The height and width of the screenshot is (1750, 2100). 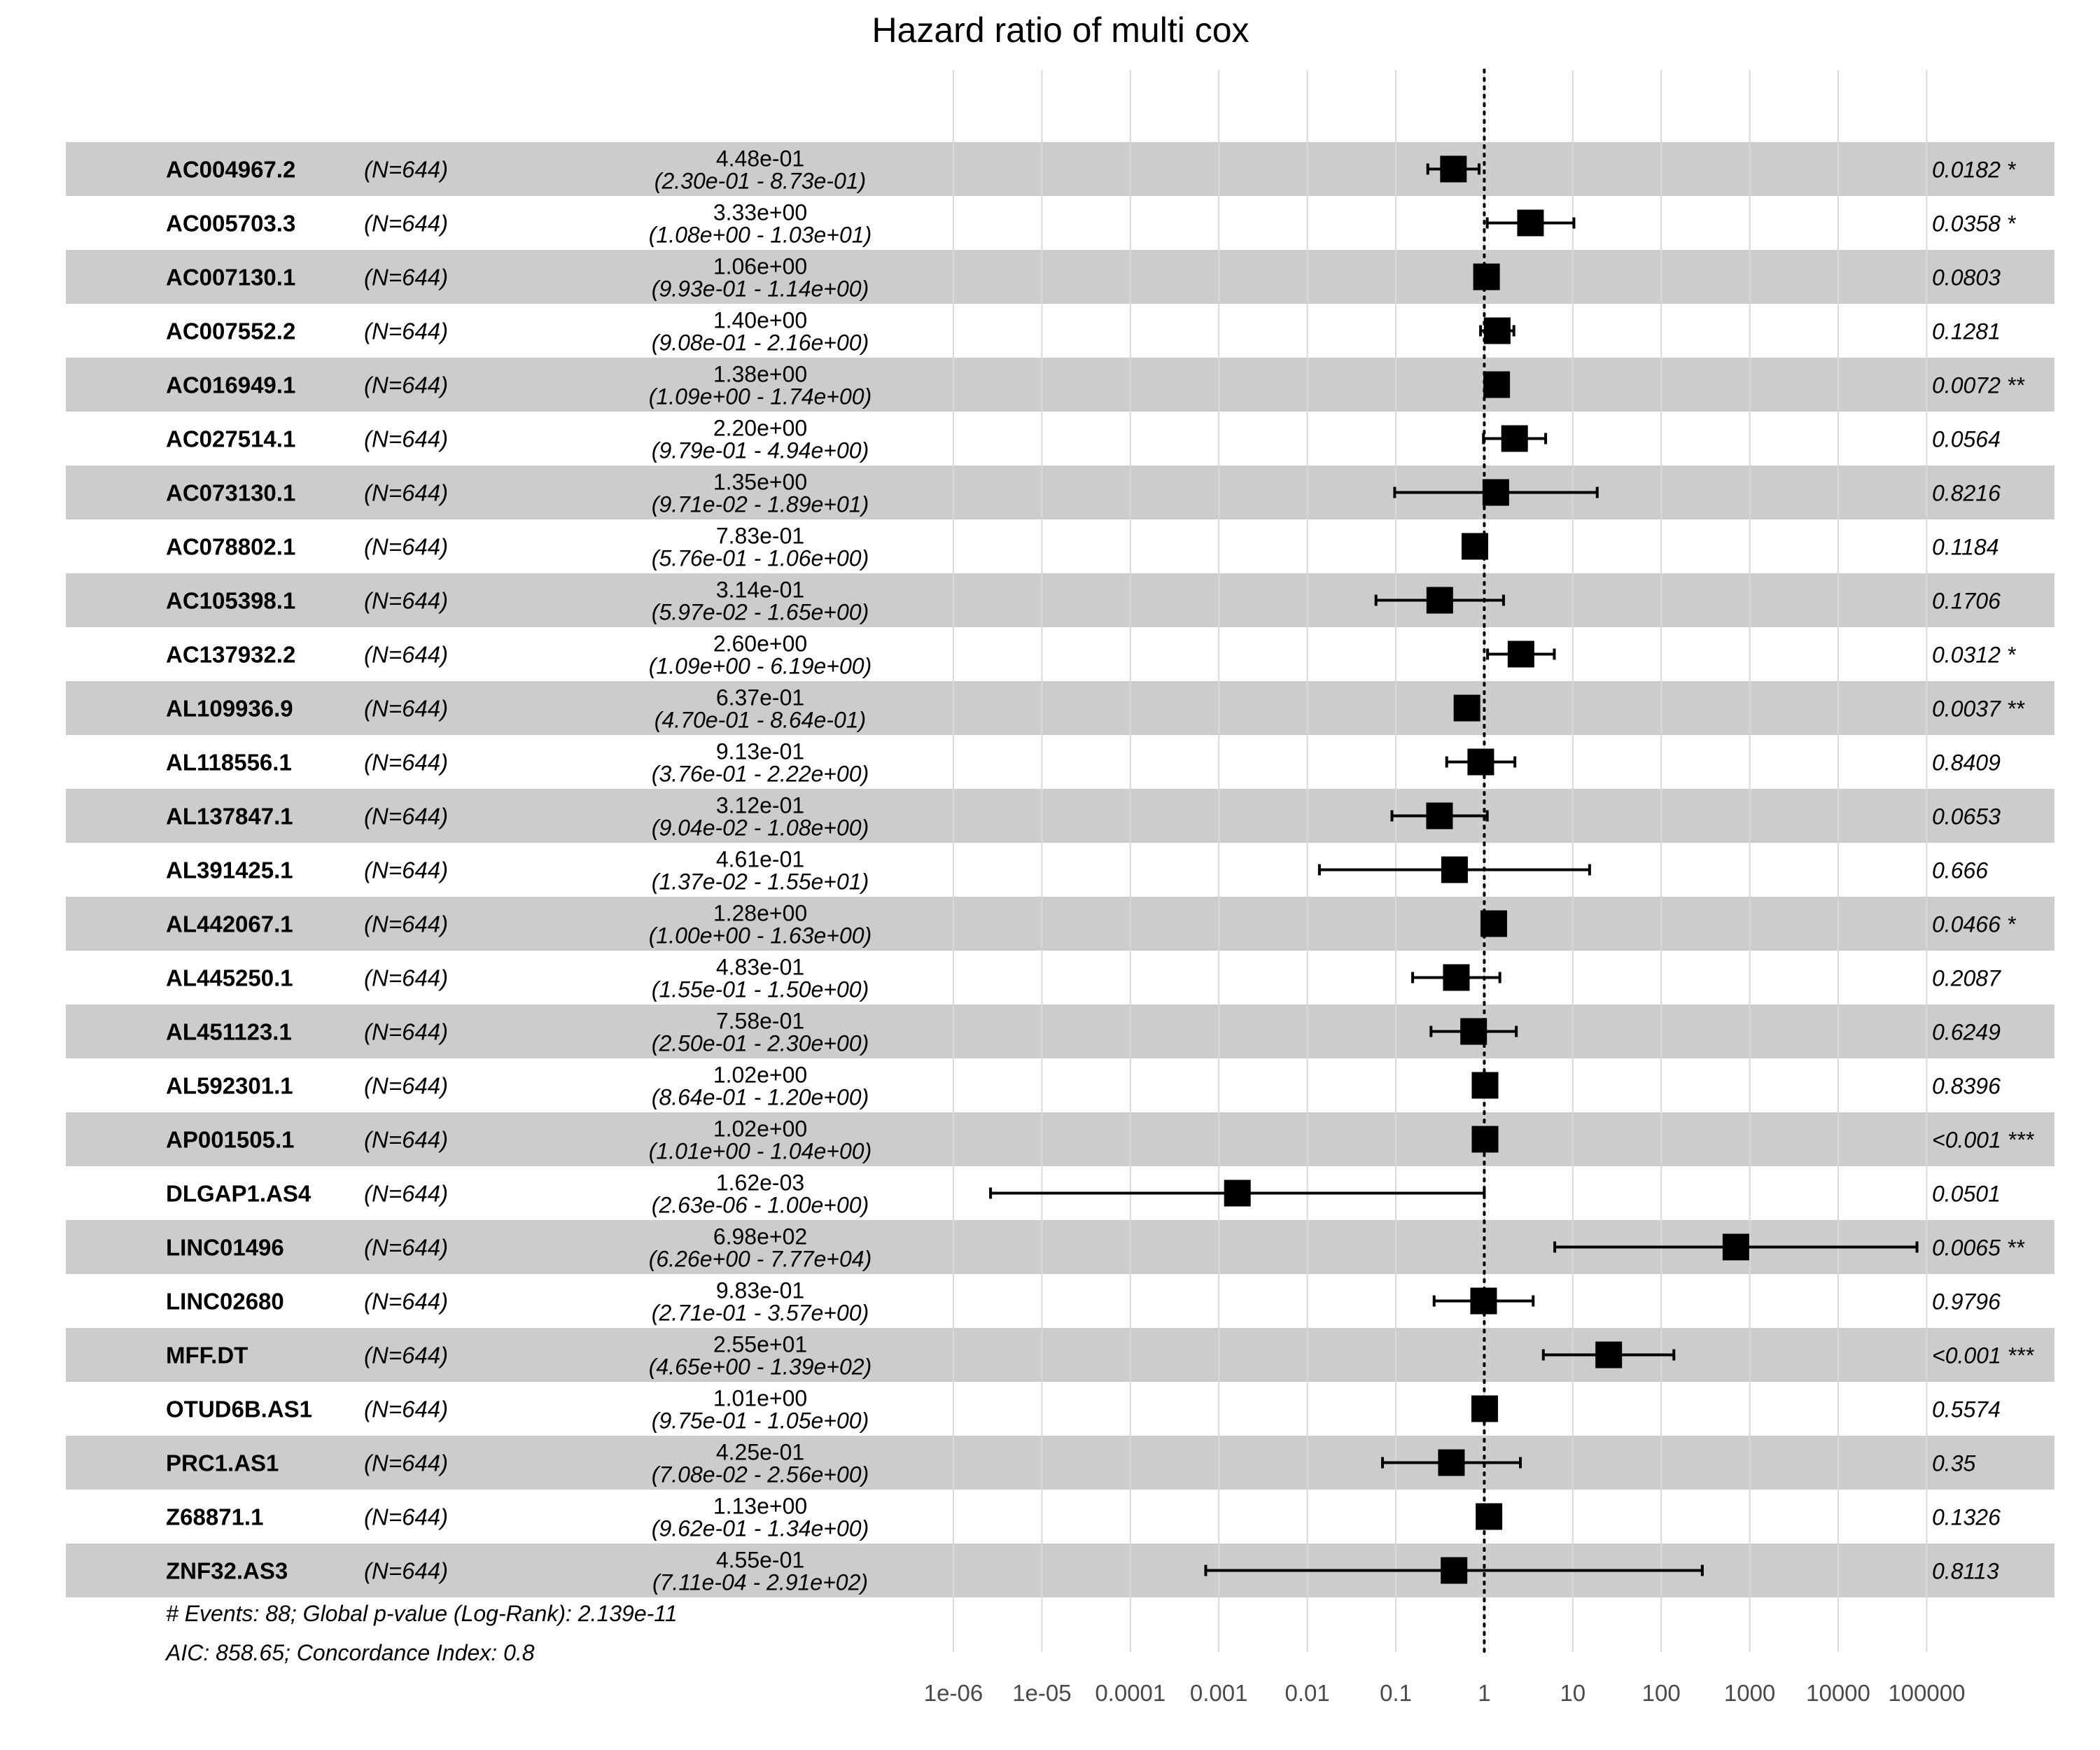 What do you see at coordinates (760, 1205) in the screenshot?
I see `ci-label: (2.63e-06 - 1.00e+00)` at bounding box center [760, 1205].